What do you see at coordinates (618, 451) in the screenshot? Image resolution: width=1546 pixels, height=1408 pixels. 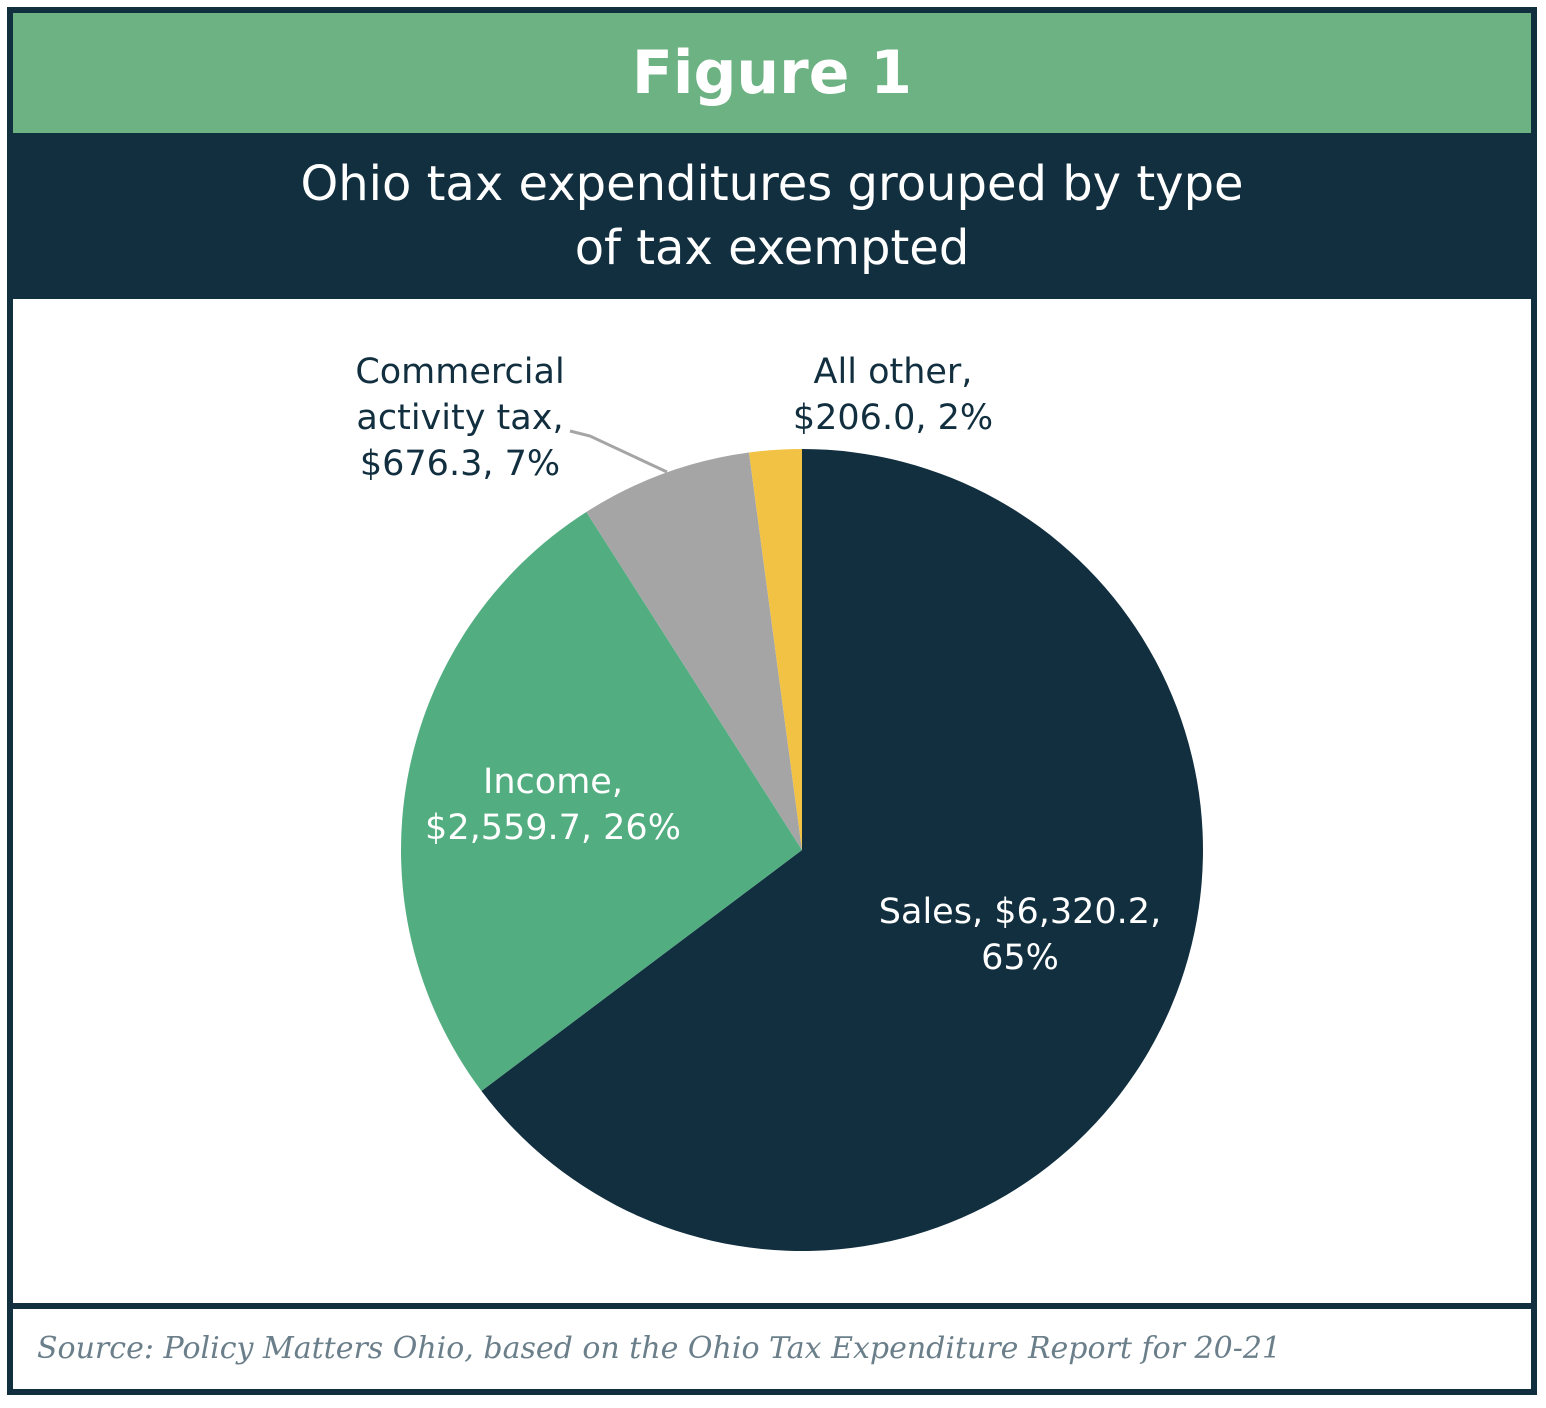 I see `leader-line` at bounding box center [618, 451].